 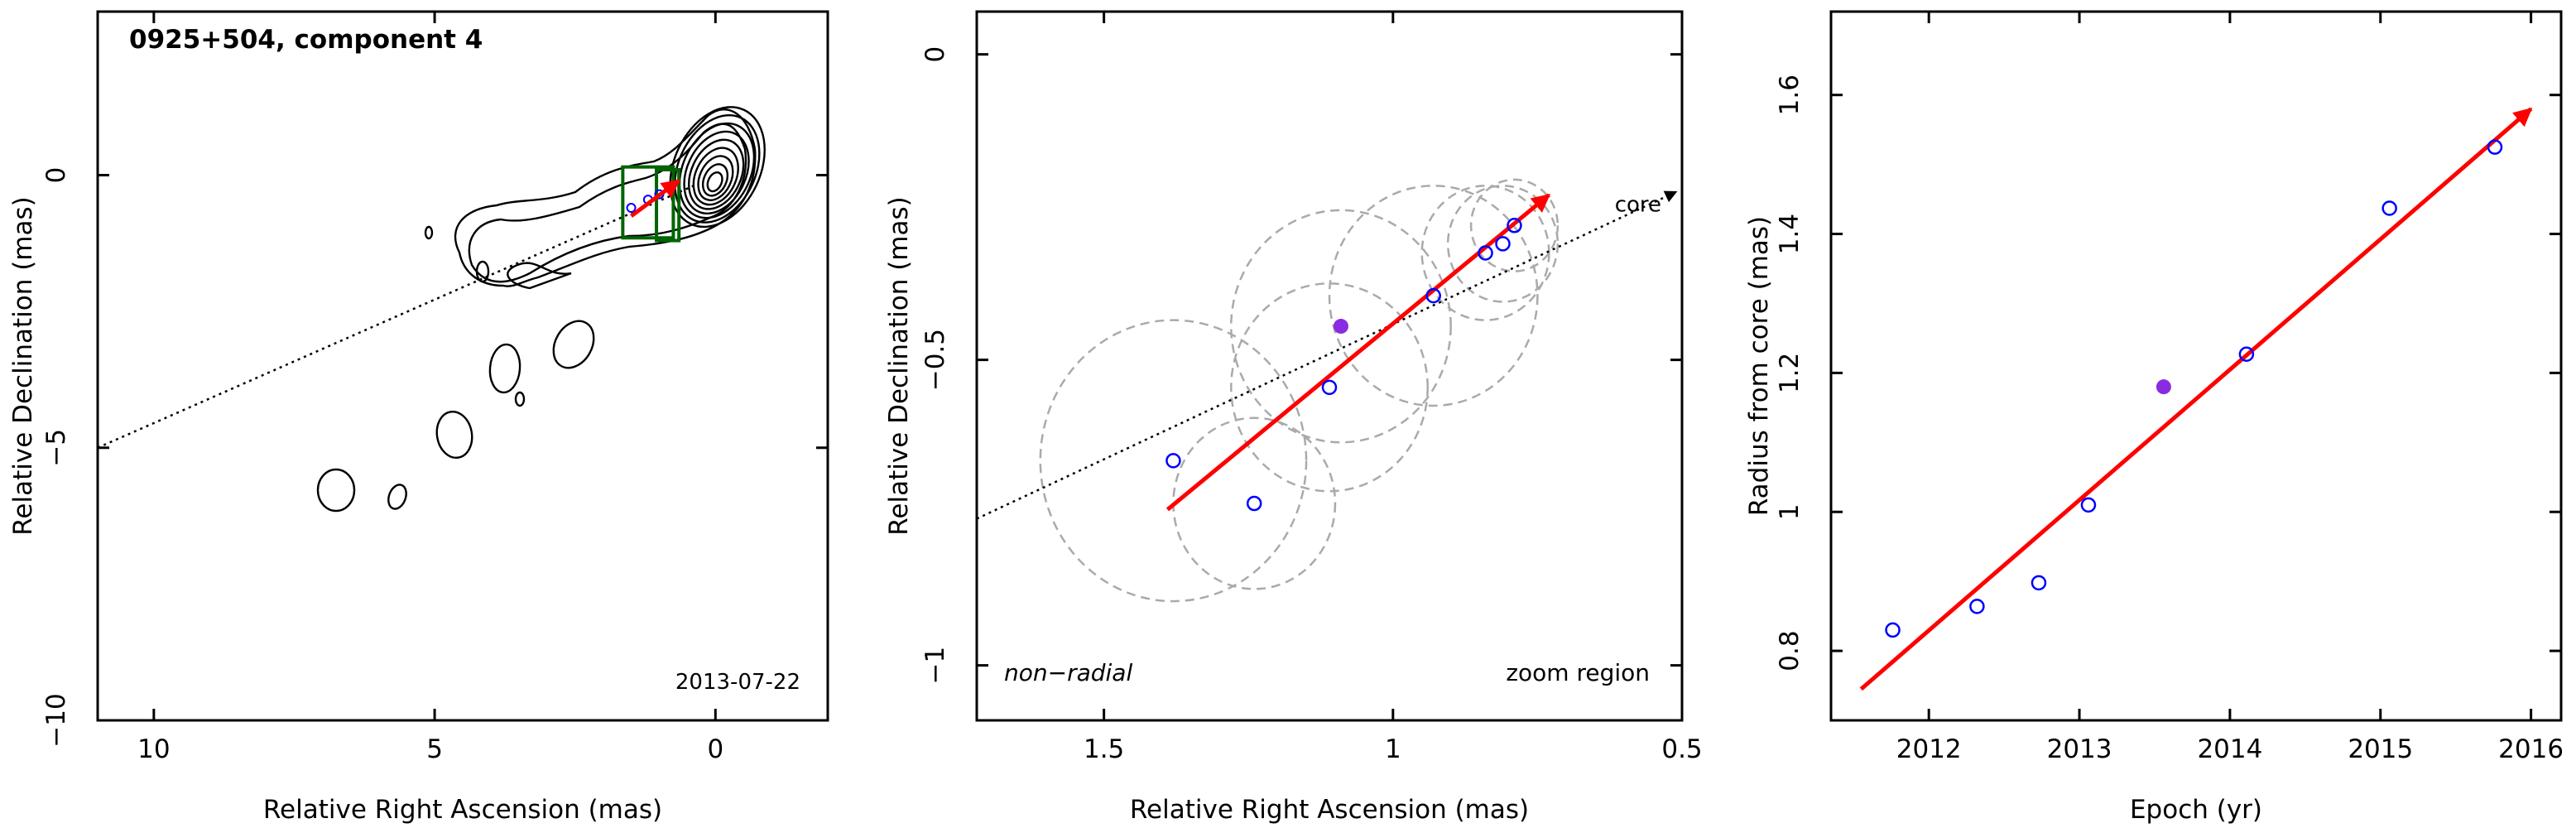 What do you see at coordinates (1068, 672) in the screenshot?
I see `non-radial-label: non−radial` at bounding box center [1068, 672].